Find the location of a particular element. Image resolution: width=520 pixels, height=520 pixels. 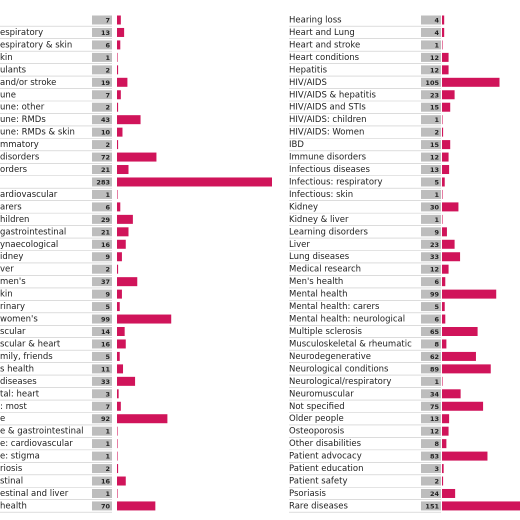

category-label: Medical research is located at coordinates (325, 270).